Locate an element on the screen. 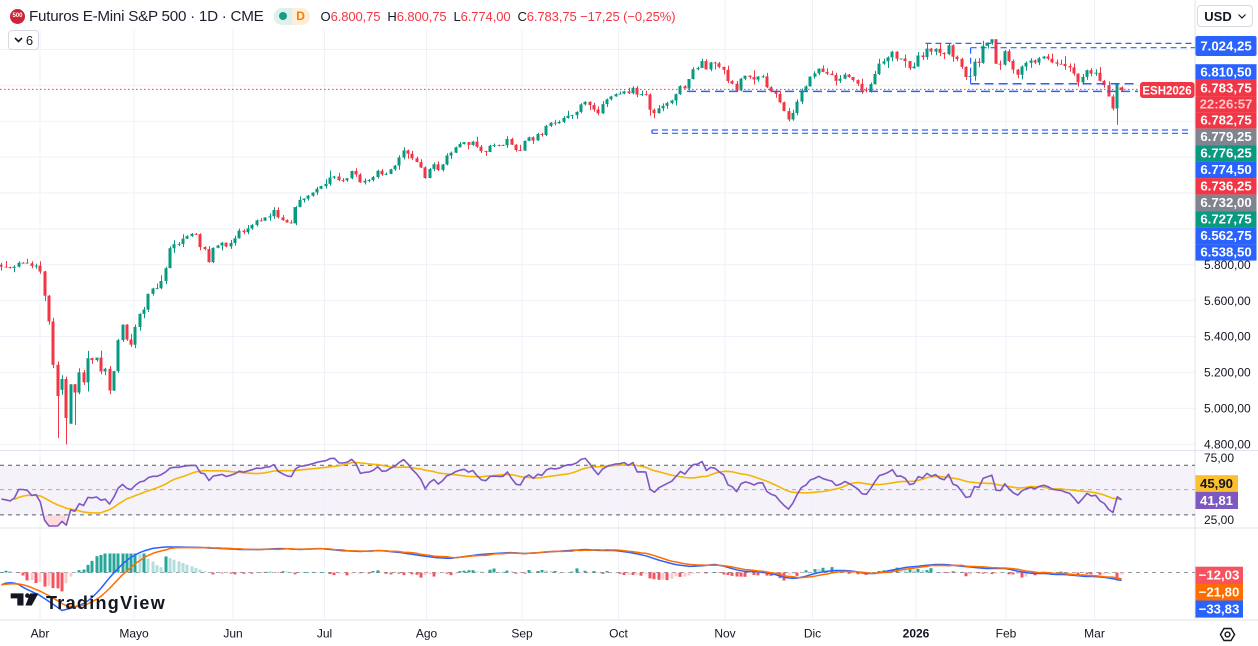 Image resolution: width=1258 pixels, height=646 pixels. svg-text: 5.000,00 is located at coordinates (1227, 409).